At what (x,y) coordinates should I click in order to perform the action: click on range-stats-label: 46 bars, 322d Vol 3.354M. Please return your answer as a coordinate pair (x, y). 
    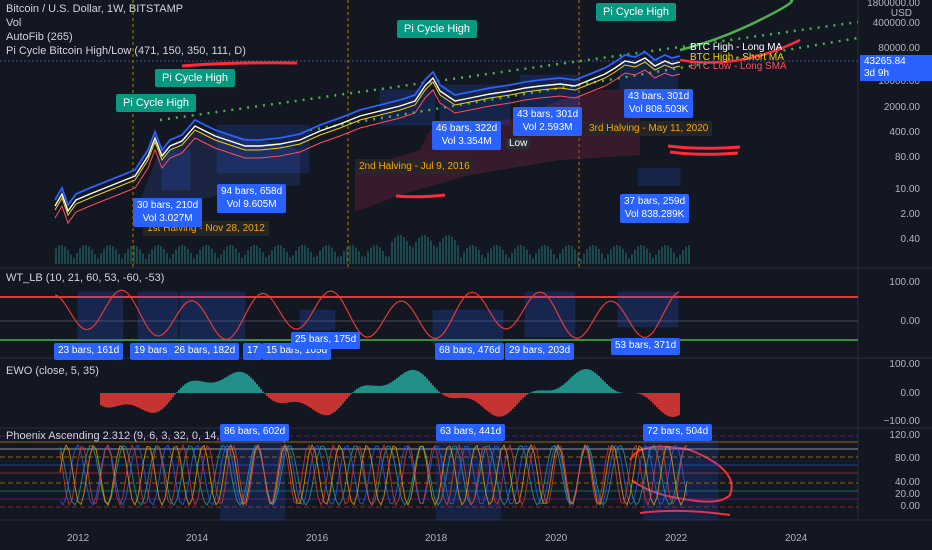
    Looking at the image, I should click on (467, 135).